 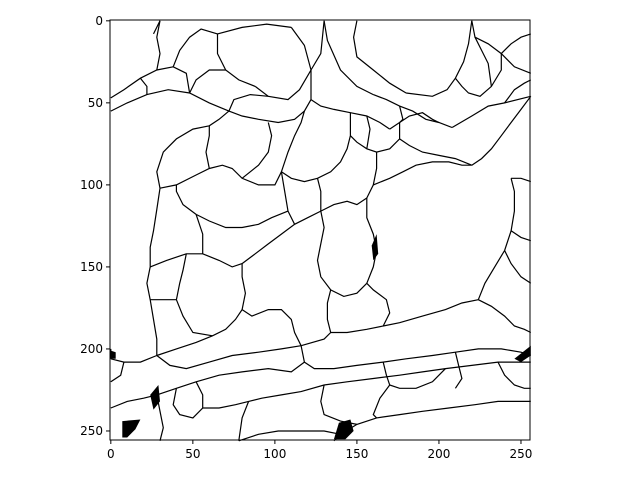 I want to click on y-tick-label: 100, so click(x=91, y=185).